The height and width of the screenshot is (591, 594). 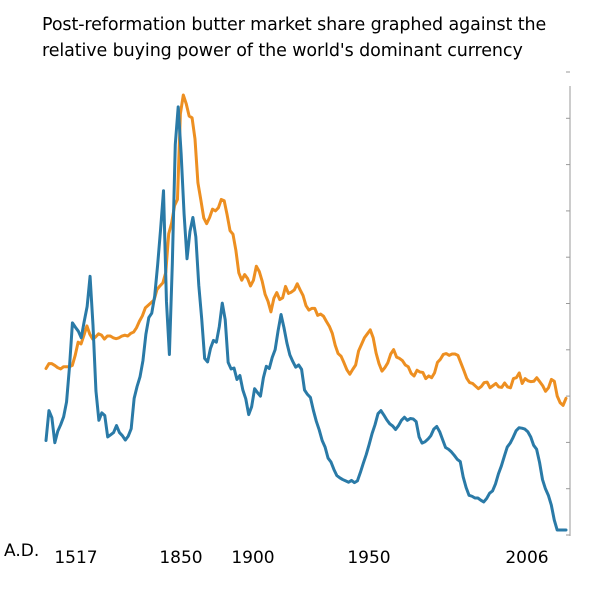 I want to click on x-axis-prefix-label: A.D., so click(x=21, y=551).